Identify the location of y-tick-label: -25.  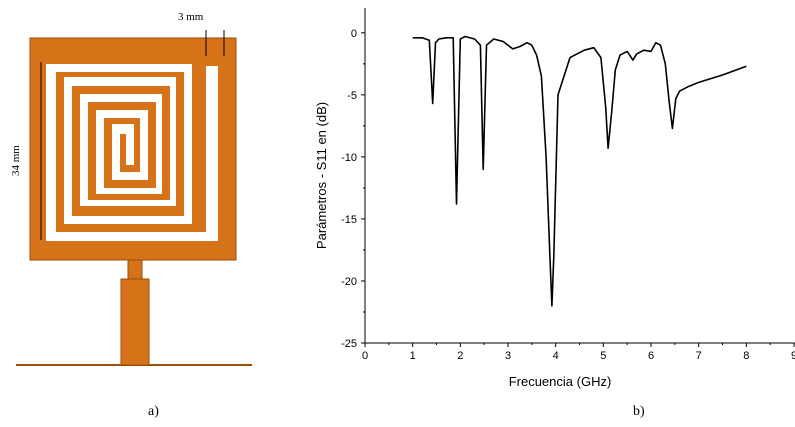
(349, 344).